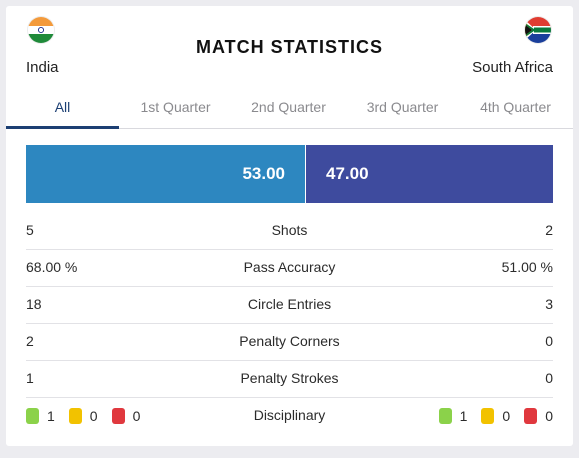  I want to click on stat-label: Shots, so click(289, 230).